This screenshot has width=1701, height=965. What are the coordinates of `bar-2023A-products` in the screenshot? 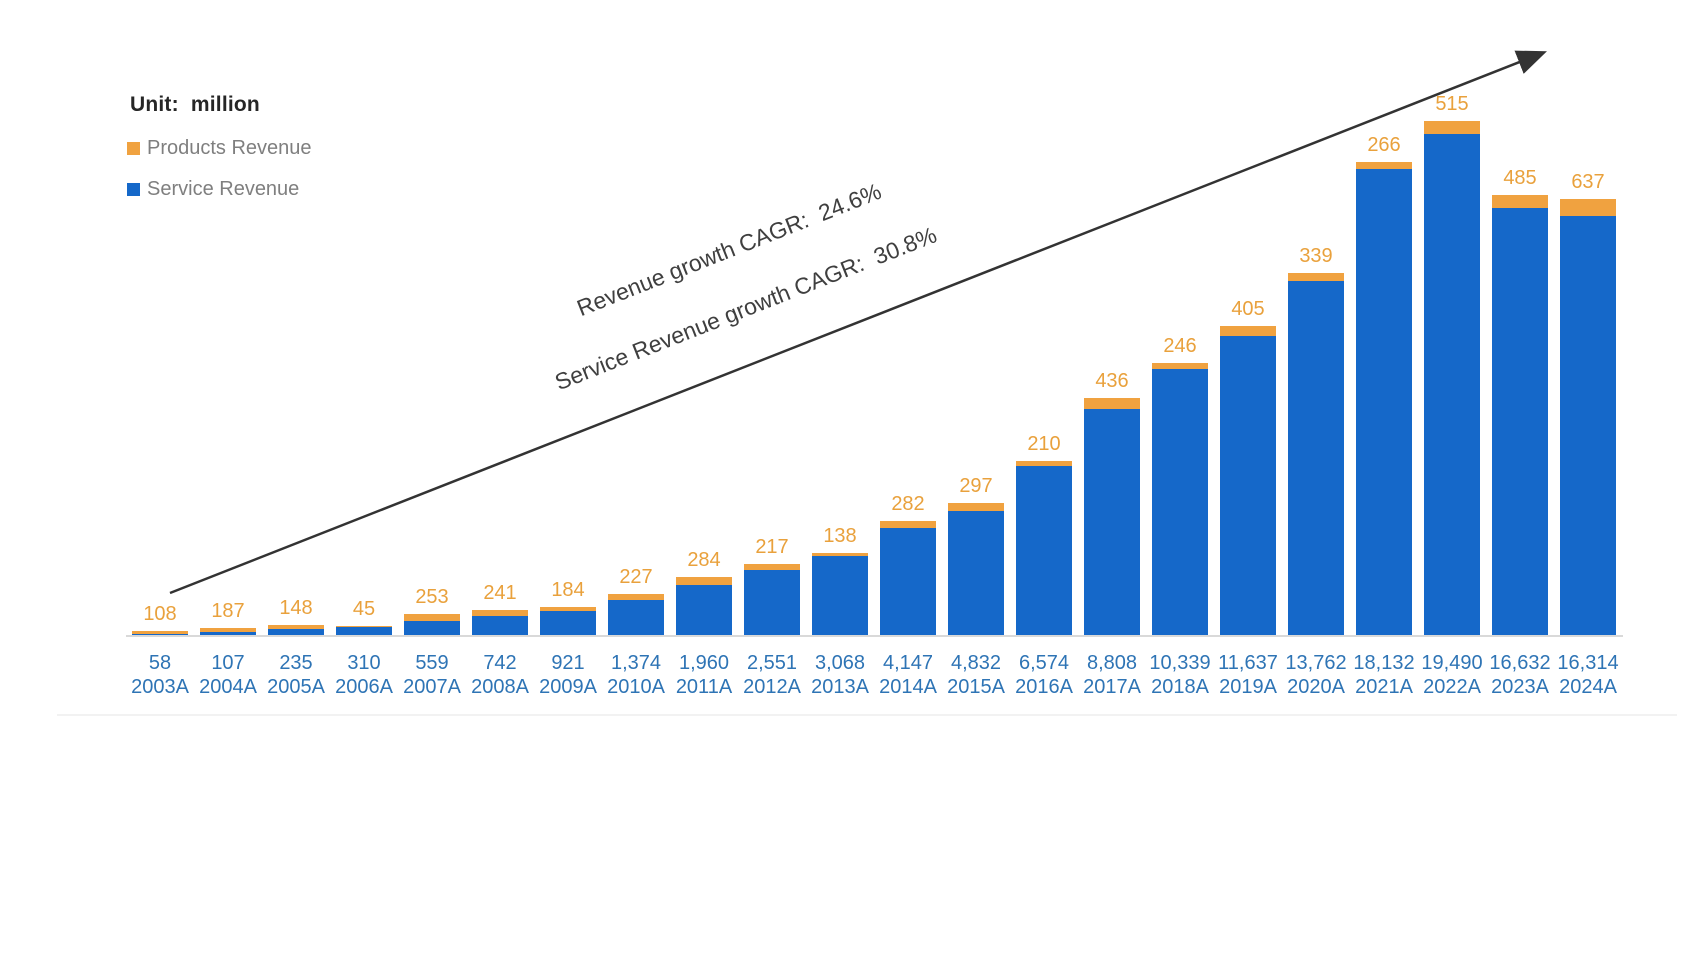 It's located at (1520, 201).